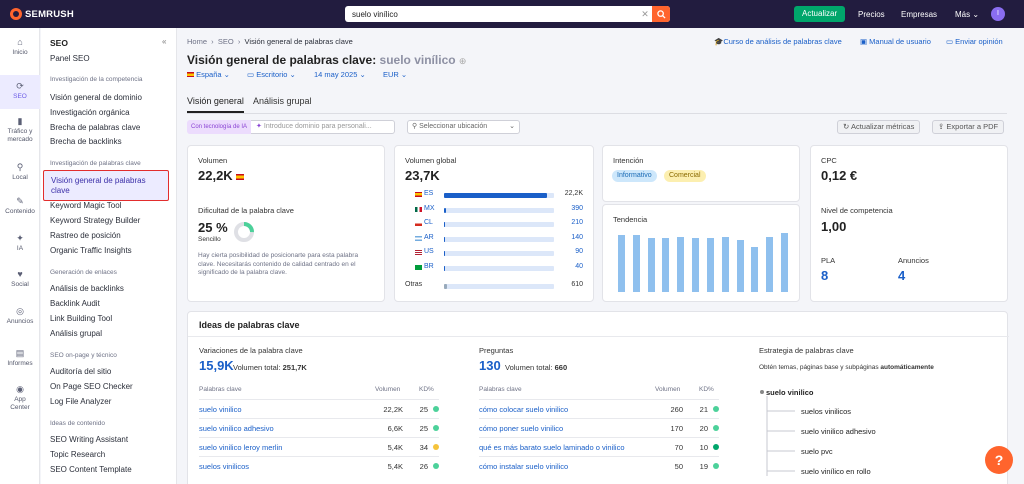 The width and height of the screenshot is (1024, 484). I want to click on country-row: CL 210, so click(489, 224).